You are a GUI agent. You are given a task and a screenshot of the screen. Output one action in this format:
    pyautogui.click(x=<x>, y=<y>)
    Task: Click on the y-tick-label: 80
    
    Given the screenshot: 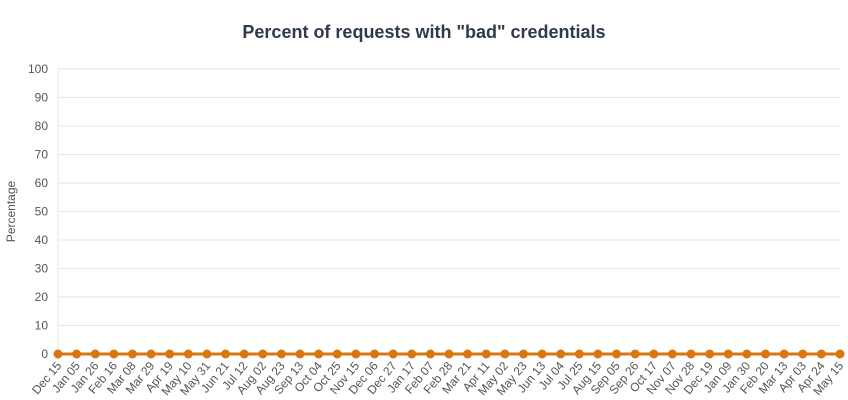 What is the action you would take?
    pyautogui.click(x=42, y=126)
    